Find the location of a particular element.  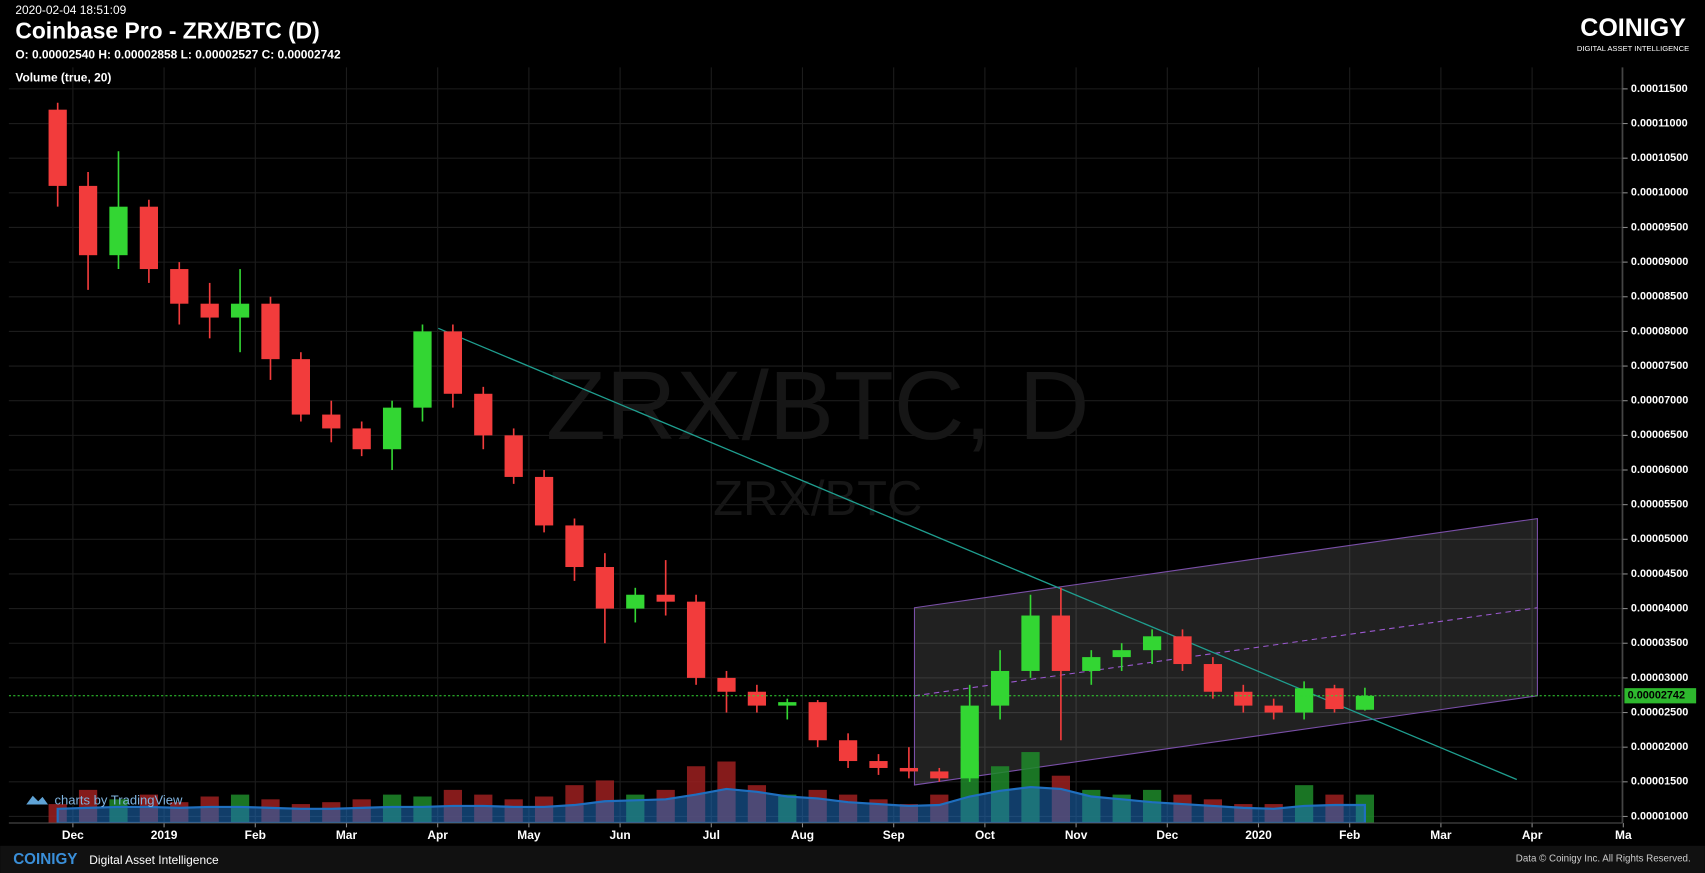

watermark-sub: ZRX/BTC is located at coordinates (817, 499).